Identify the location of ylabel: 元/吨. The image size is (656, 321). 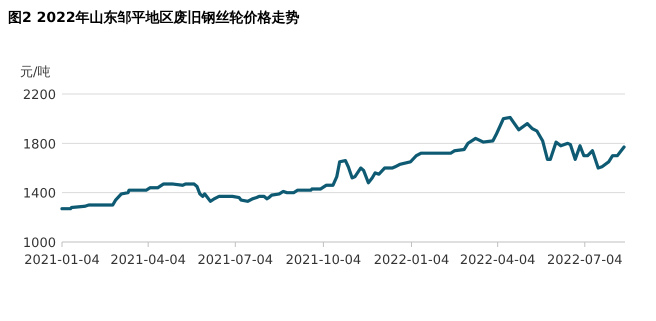
(35, 72).